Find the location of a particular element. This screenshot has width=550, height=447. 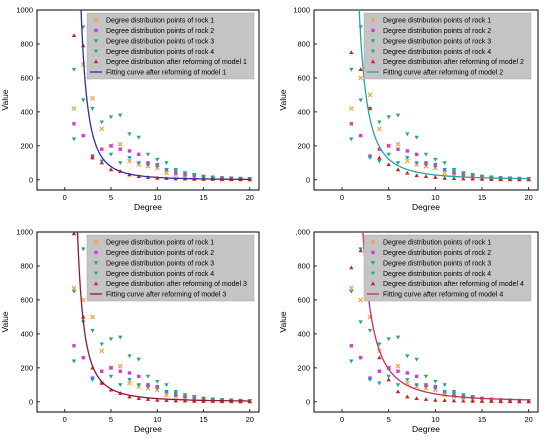

x-axis-label: Degree is located at coordinates (148, 207).